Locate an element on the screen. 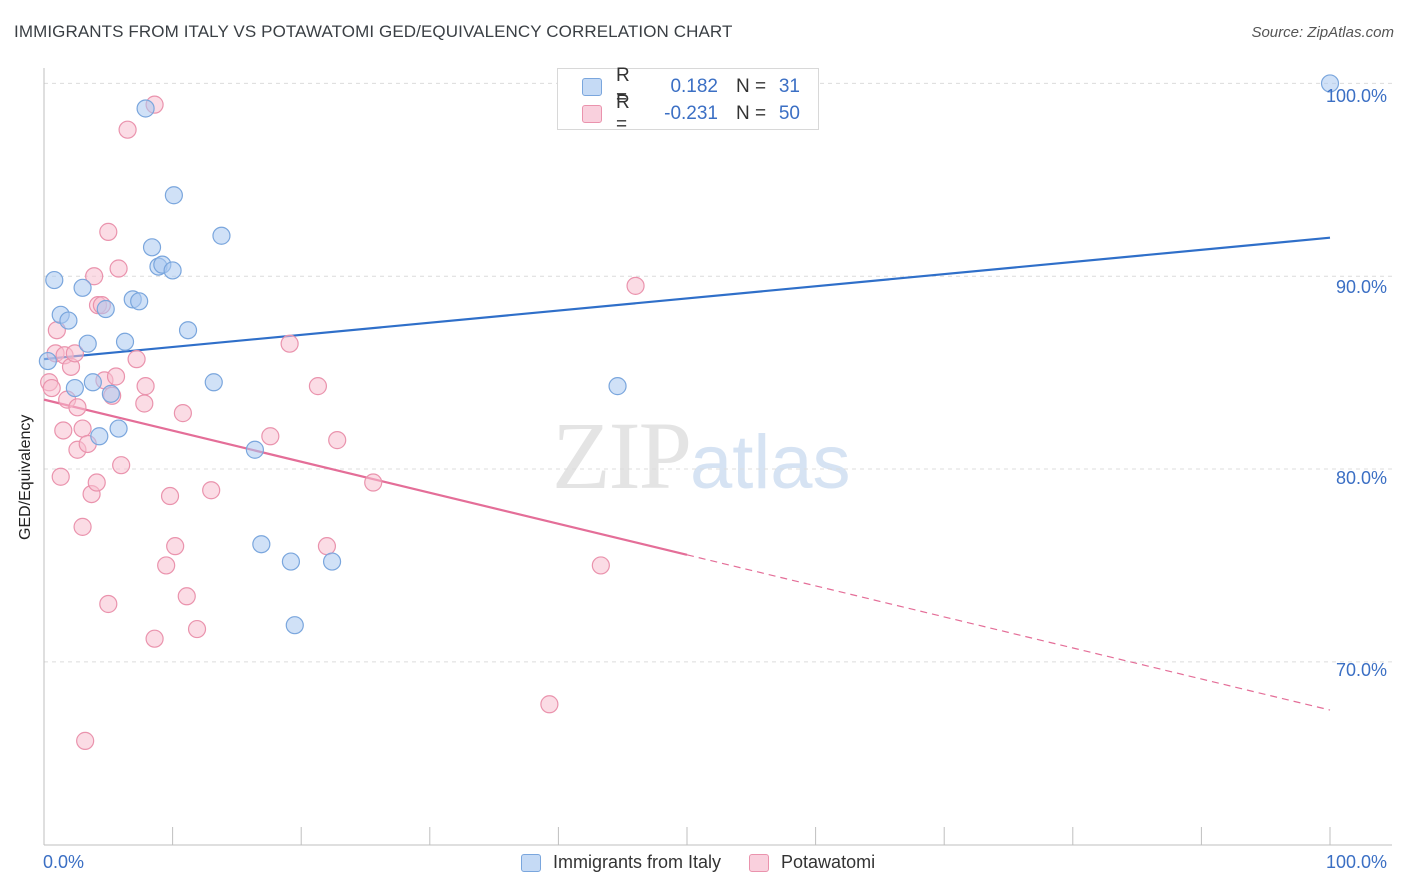 The width and height of the screenshot is (1406, 892). r-value: -0.231 is located at coordinates (691, 113).